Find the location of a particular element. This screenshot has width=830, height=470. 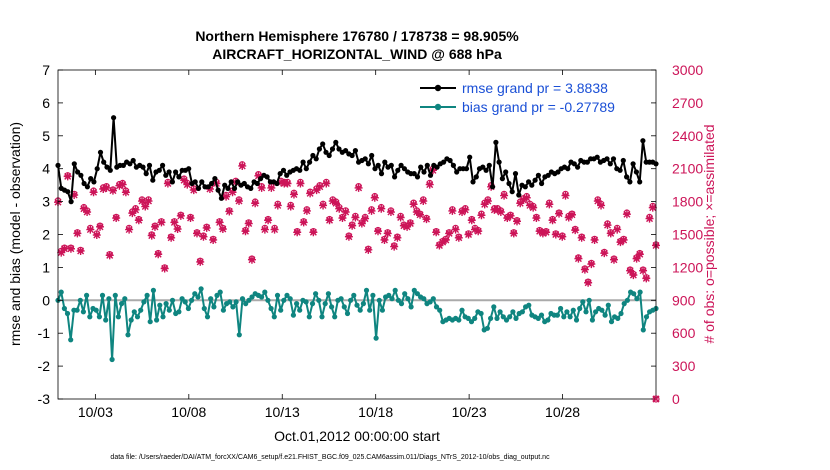

x-tick-label: 10/23 is located at coordinates (469, 412).